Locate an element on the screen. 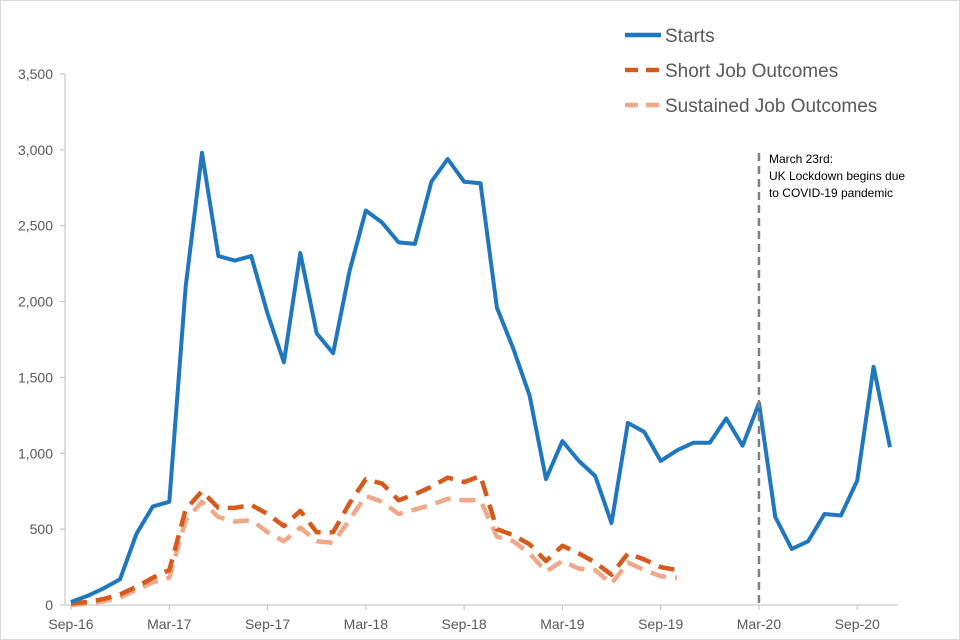 This screenshot has height=640, width=960. y-tick-label: 1,000 is located at coordinates (35, 453).